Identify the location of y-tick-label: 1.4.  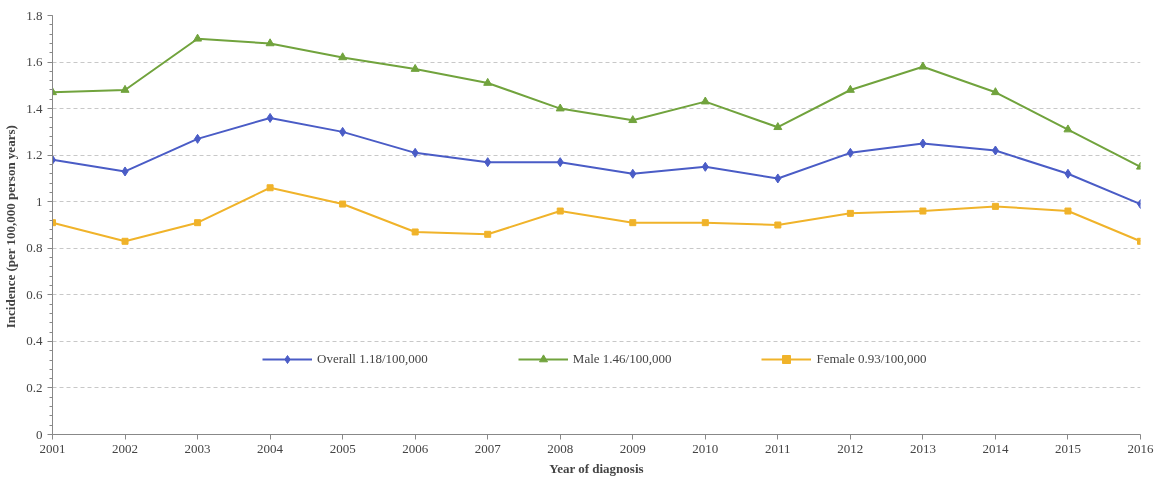
(34, 108).